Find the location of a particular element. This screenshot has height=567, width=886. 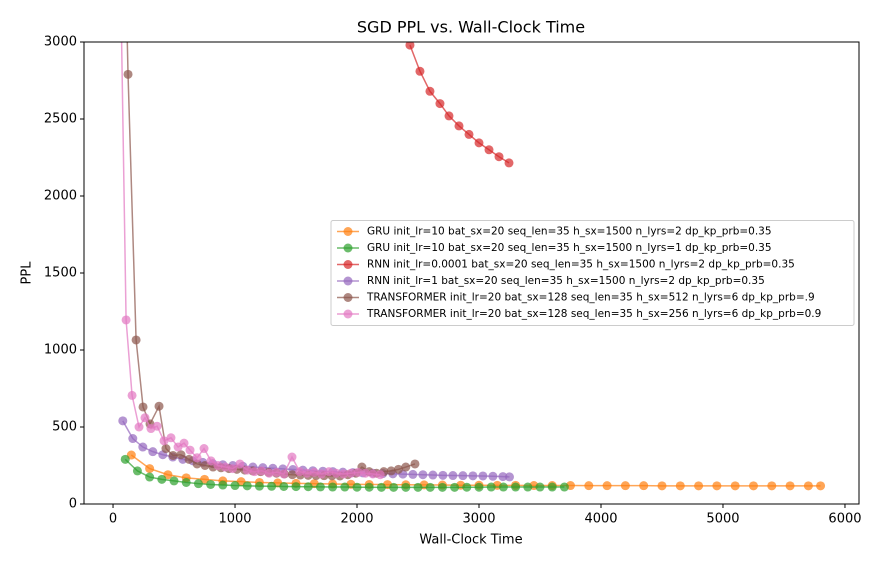

legend-box is located at coordinates (592, 273).